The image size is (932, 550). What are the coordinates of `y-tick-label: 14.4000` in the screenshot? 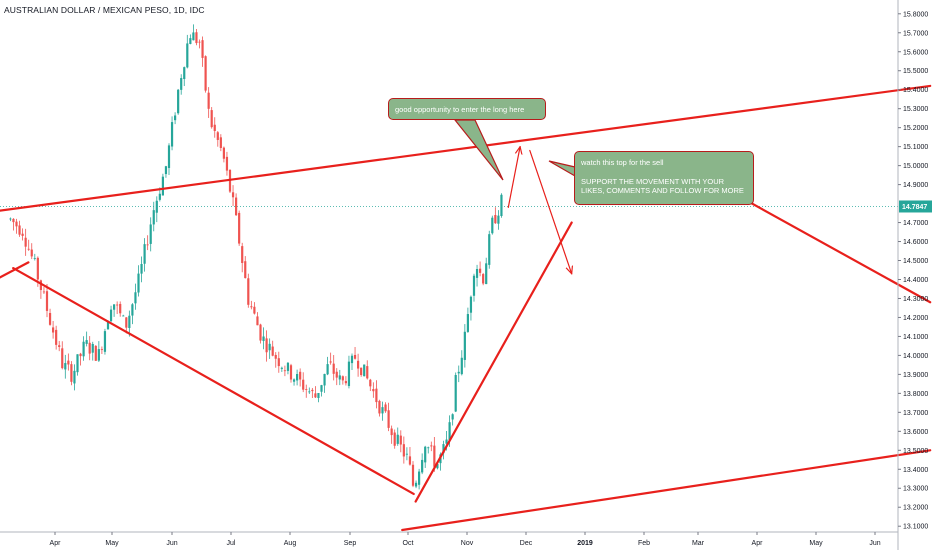 It's located at (915, 280).